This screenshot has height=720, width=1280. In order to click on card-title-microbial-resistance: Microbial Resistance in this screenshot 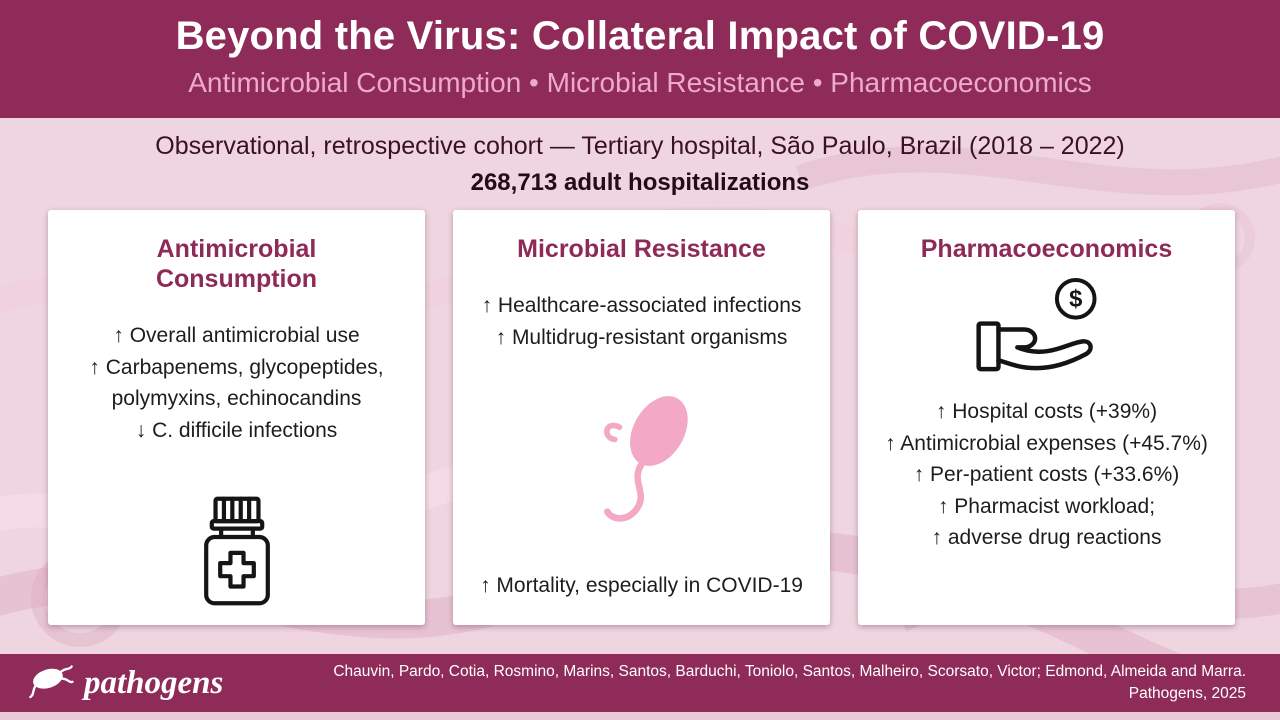, I will do `click(641, 249)`.